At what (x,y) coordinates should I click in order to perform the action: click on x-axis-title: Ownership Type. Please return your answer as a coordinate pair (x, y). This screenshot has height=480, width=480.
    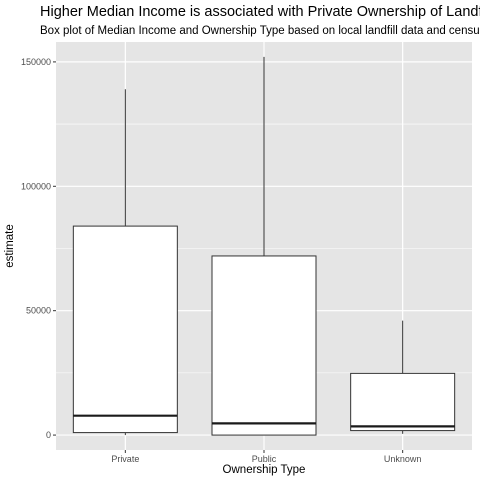
    Looking at the image, I should click on (264, 470).